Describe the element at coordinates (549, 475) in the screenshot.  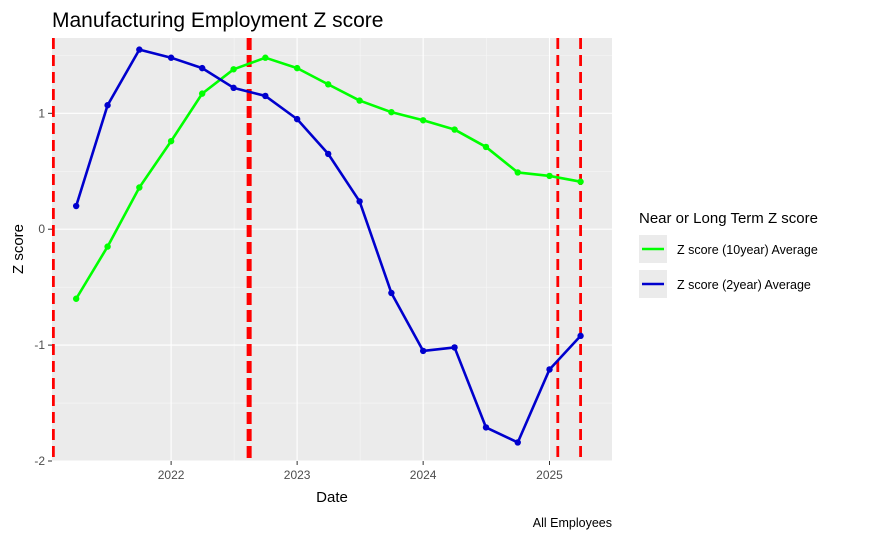
I see `x-tick-label: 2025` at that location.